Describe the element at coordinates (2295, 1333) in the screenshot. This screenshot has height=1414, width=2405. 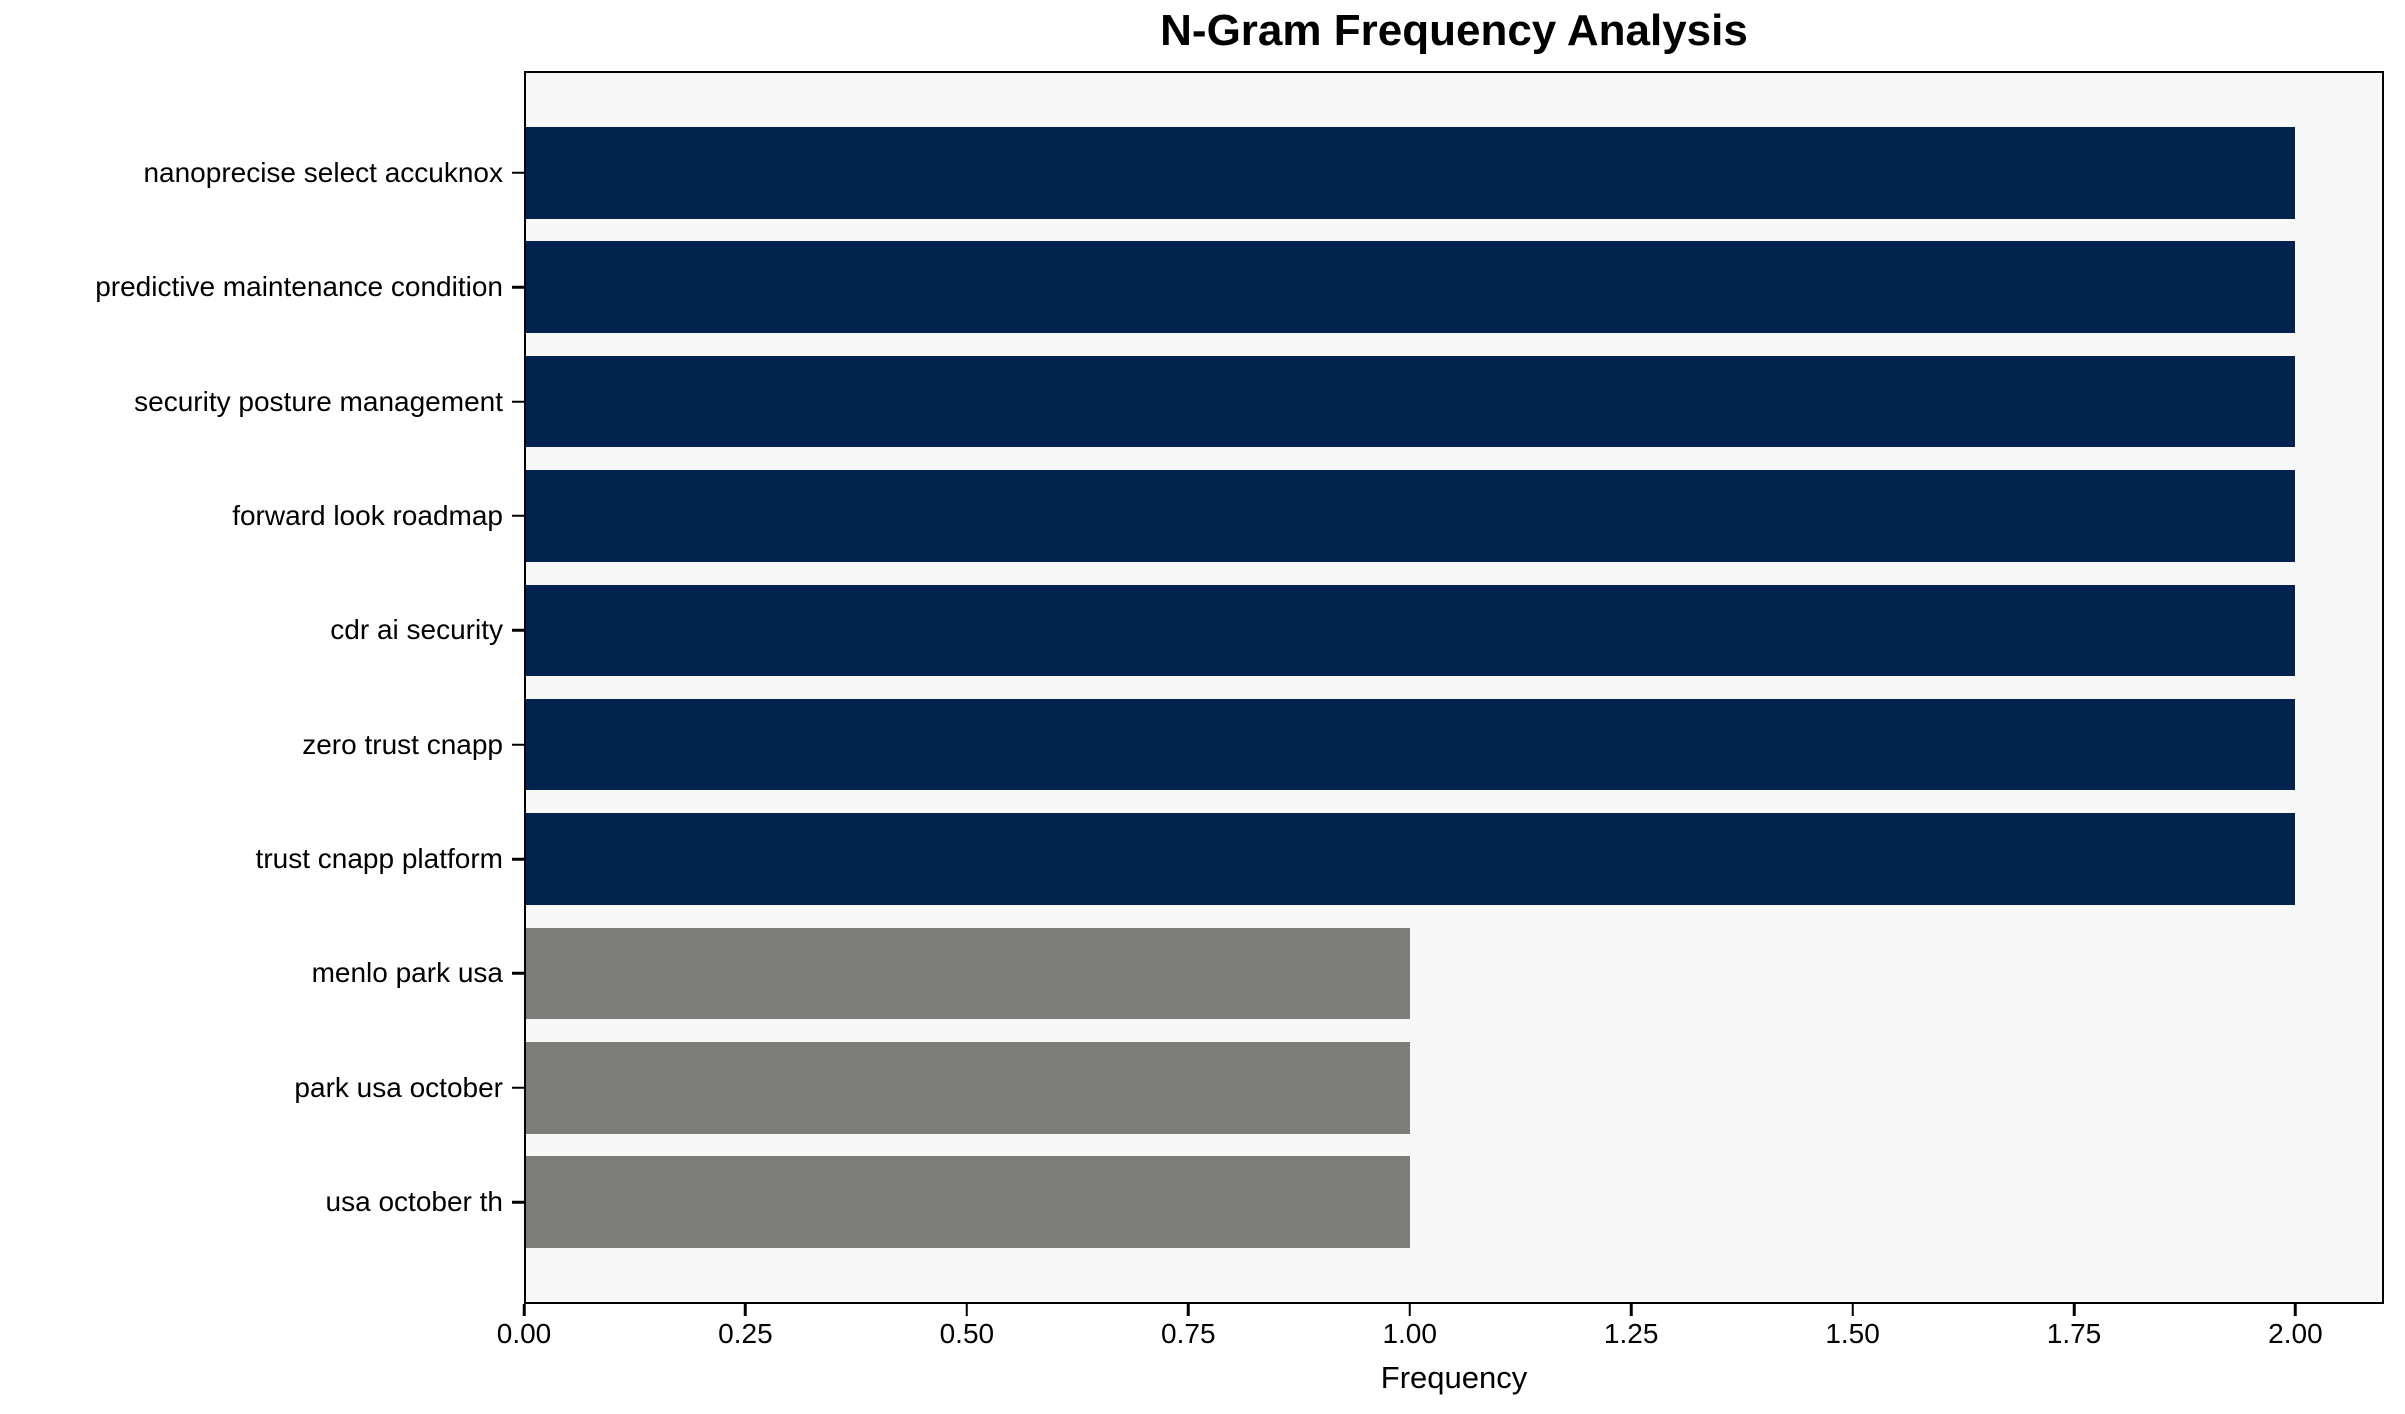
I see `x-tick-label: 2.00` at that location.